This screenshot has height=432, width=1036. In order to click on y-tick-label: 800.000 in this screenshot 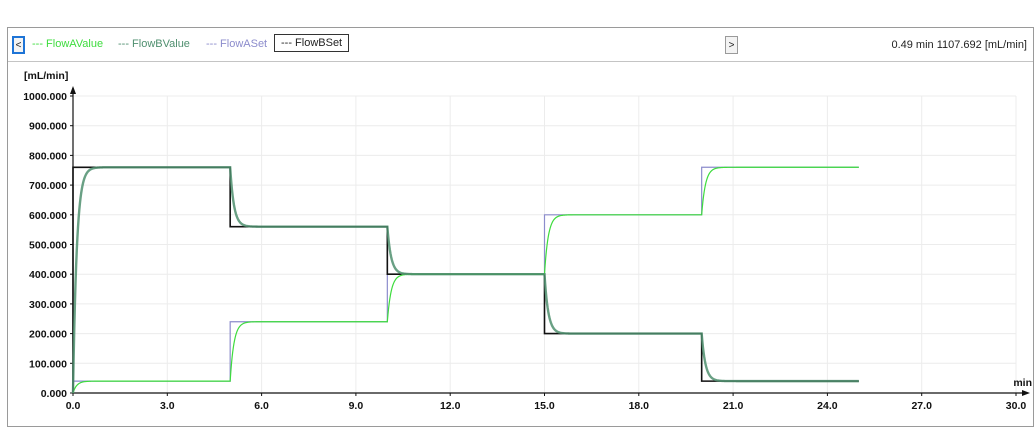, I will do `click(48, 156)`.